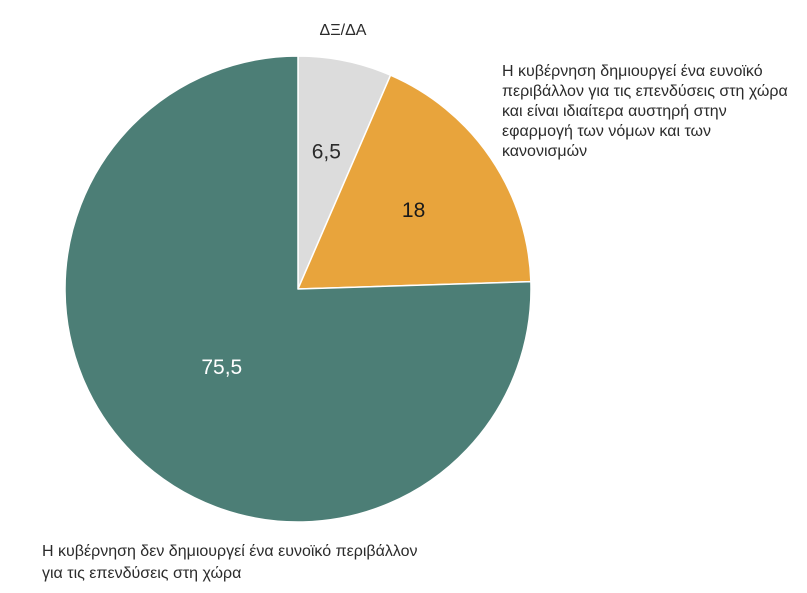  Describe the element at coordinates (343, 30) in the screenshot. I see `label-dk-na: ΔΞ/ΔΑ` at that location.